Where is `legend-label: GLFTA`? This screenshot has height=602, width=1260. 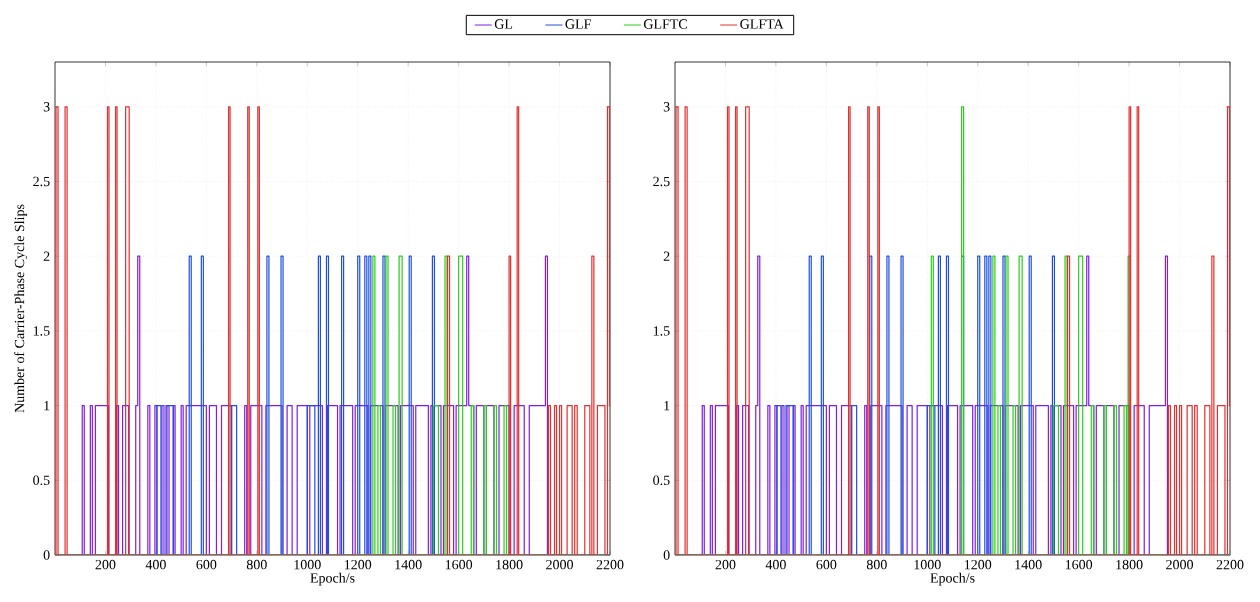 legend-label: GLFTA is located at coordinates (762, 24).